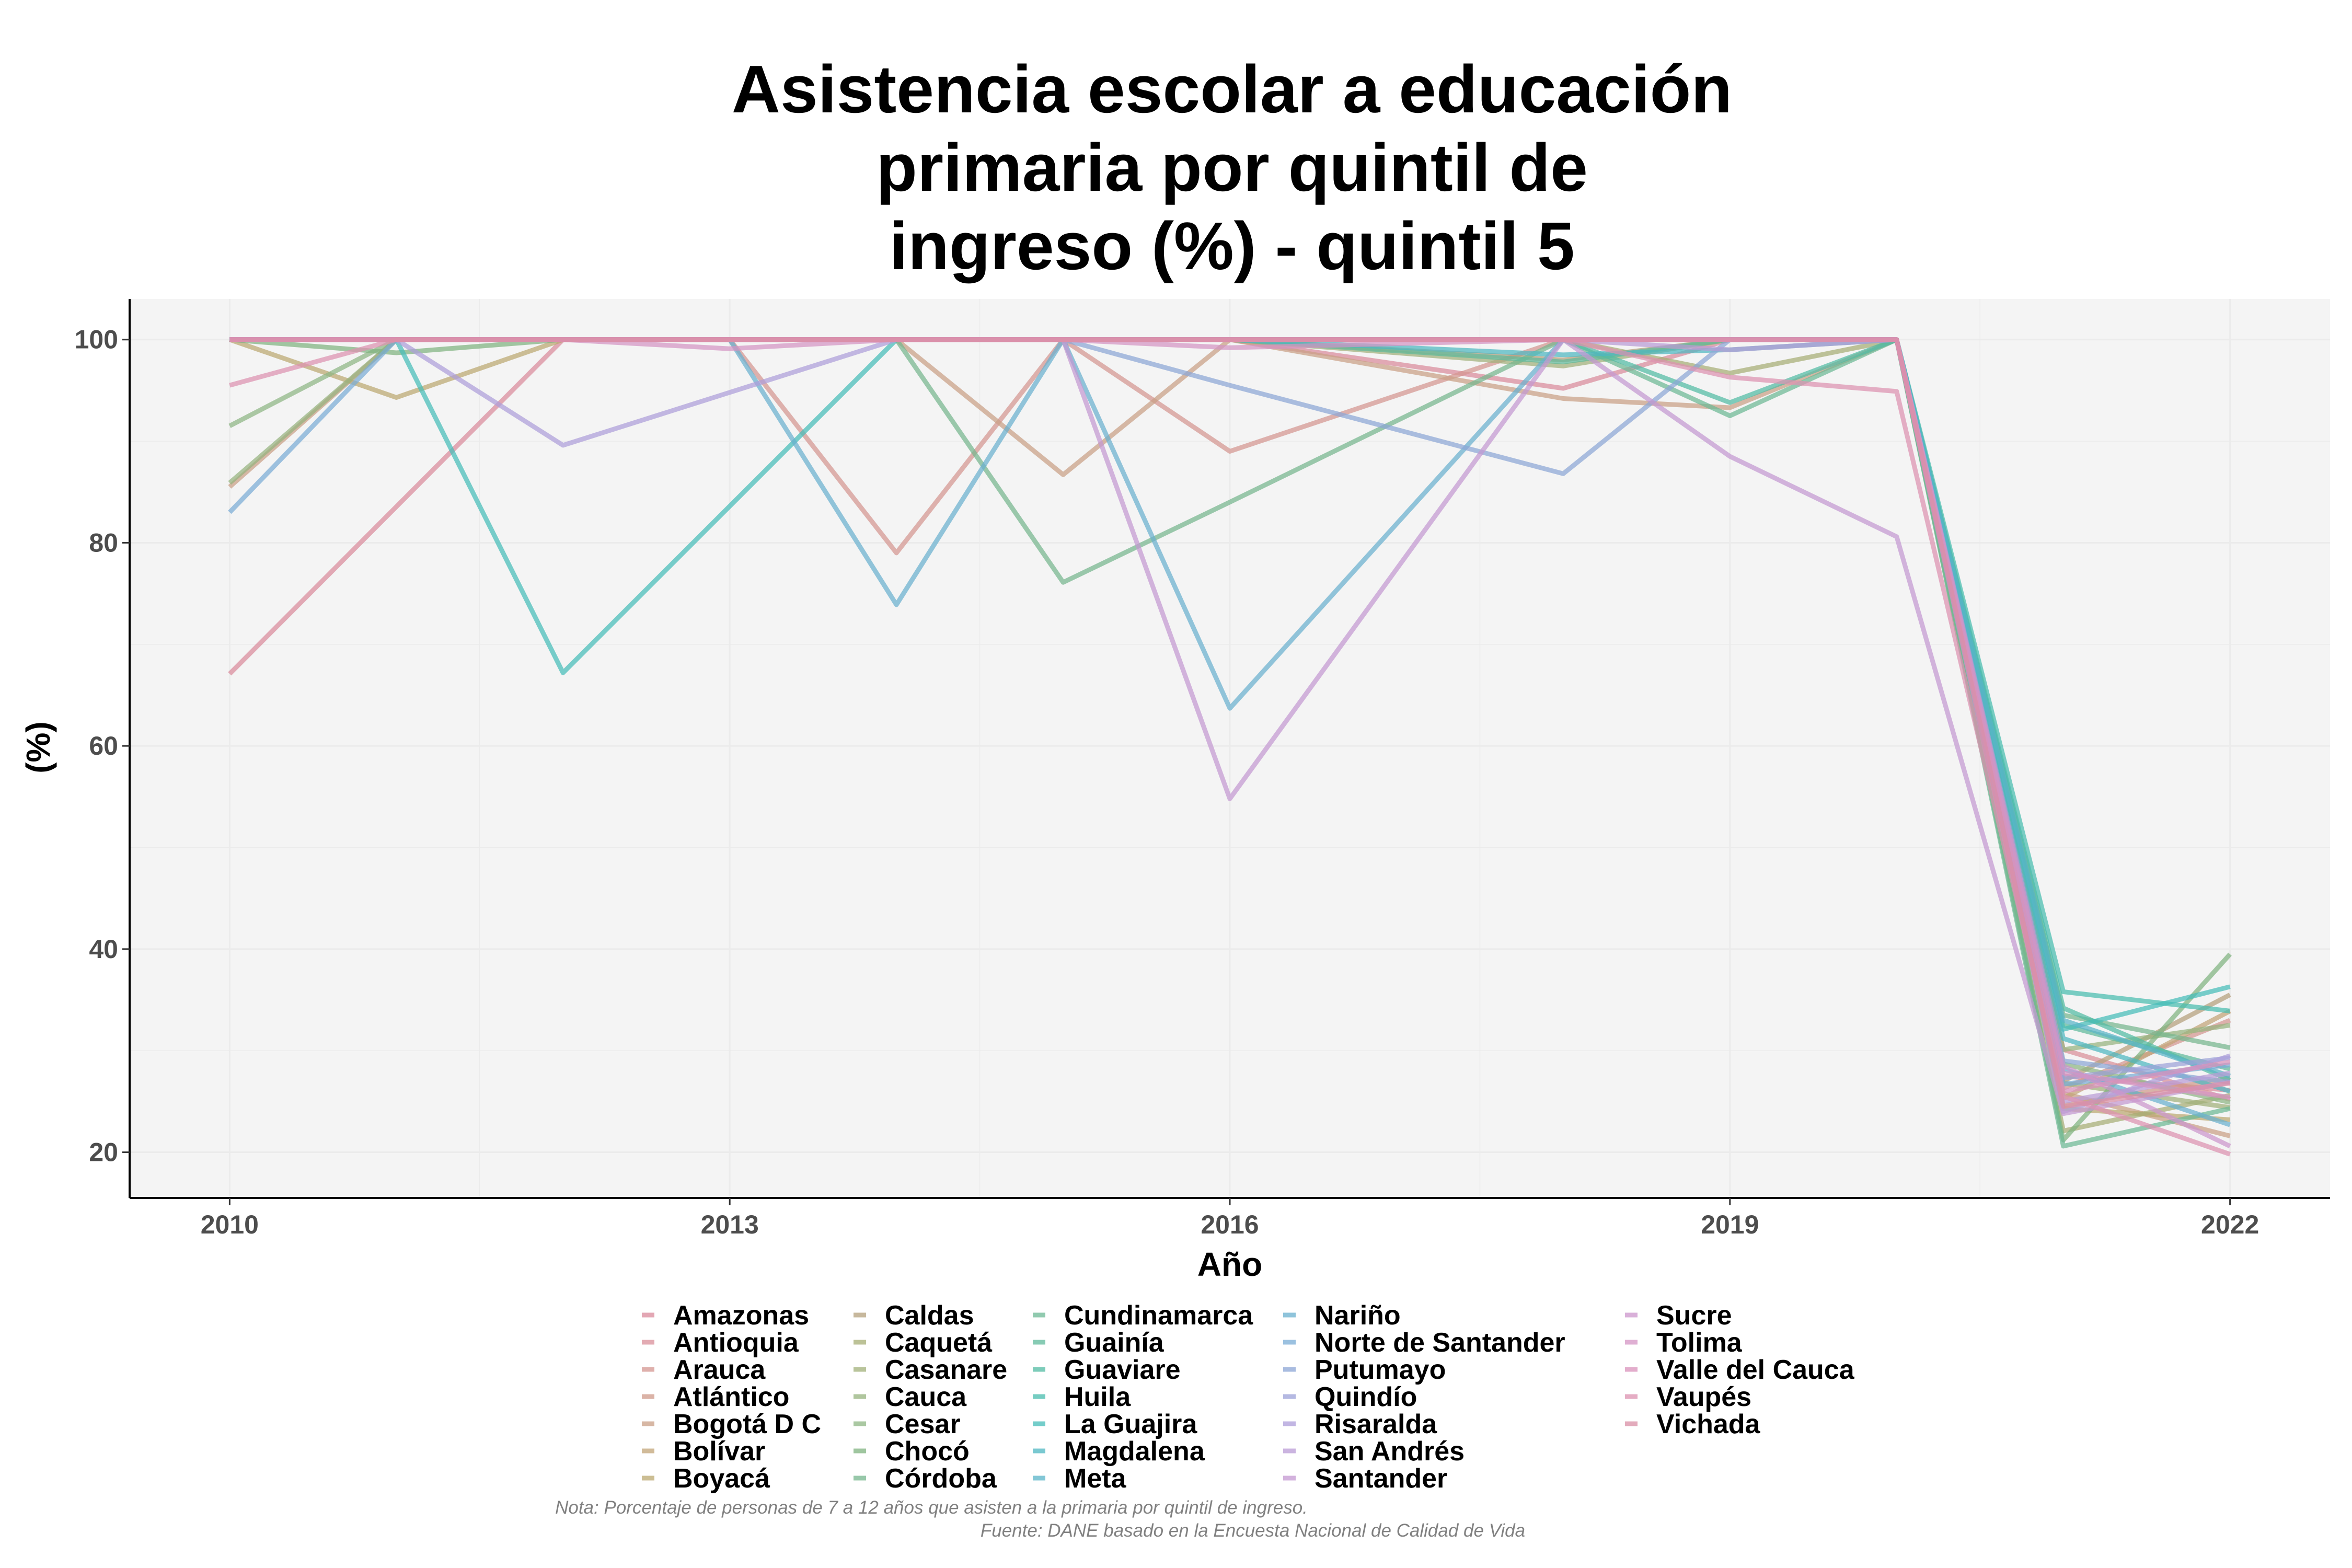  What do you see at coordinates (1730, 1224) in the screenshot?
I see `x-tick-label: 2019` at bounding box center [1730, 1224].